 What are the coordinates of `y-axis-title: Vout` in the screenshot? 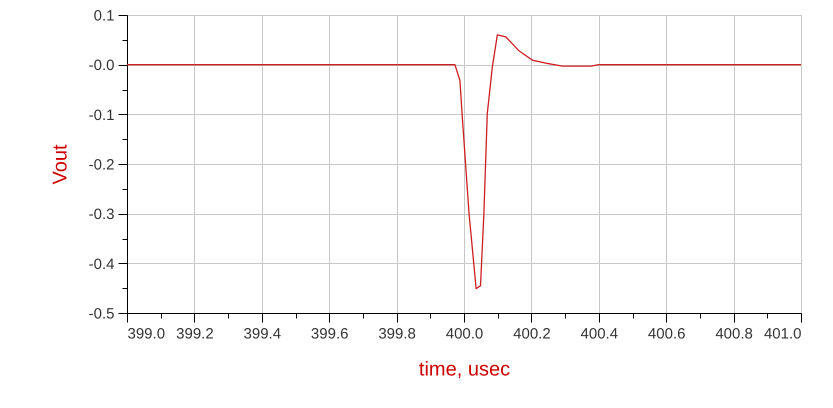 It's located at (61, 164).